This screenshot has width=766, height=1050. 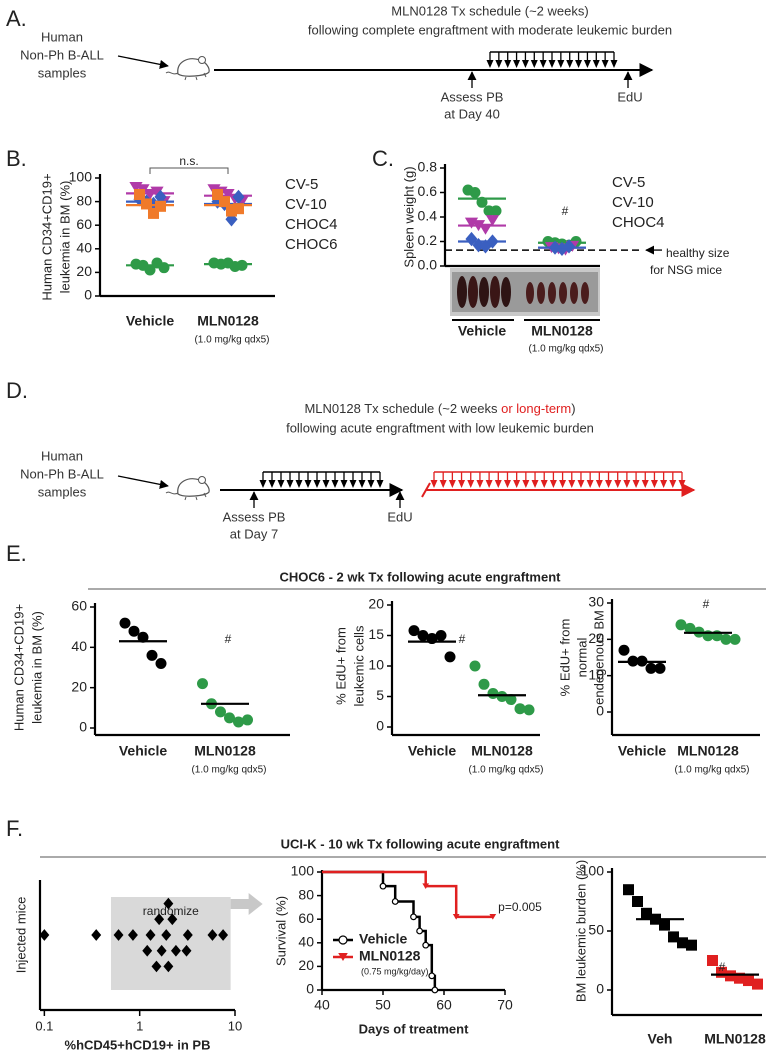 What do you see at coordinates (428, 191) in the screenshot?
I see `y-tick-label: 0.6` at bounding box center [428, 191].